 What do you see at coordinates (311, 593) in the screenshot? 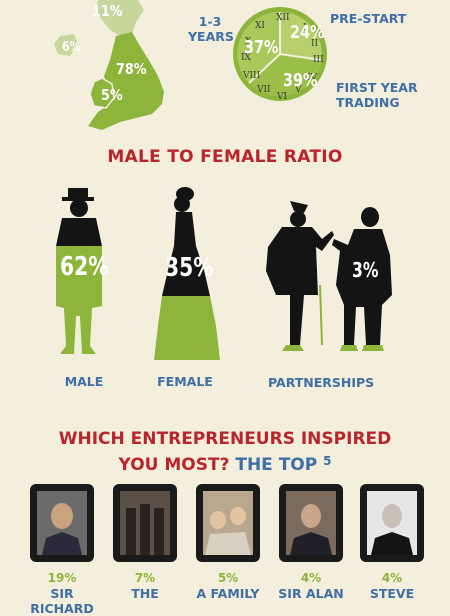
I see `entrepreneur-4-name: SIR ALAN` at bounding box center [311, 593].